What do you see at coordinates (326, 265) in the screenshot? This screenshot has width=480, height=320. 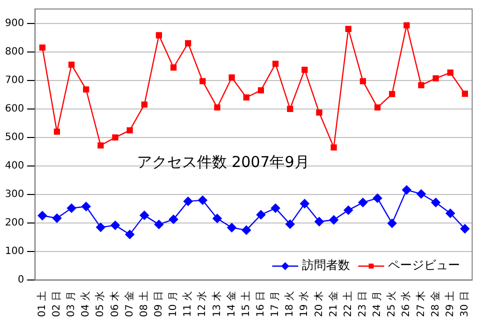 I see `legend-label: 訪問者数` at bounding box center [326, 265].